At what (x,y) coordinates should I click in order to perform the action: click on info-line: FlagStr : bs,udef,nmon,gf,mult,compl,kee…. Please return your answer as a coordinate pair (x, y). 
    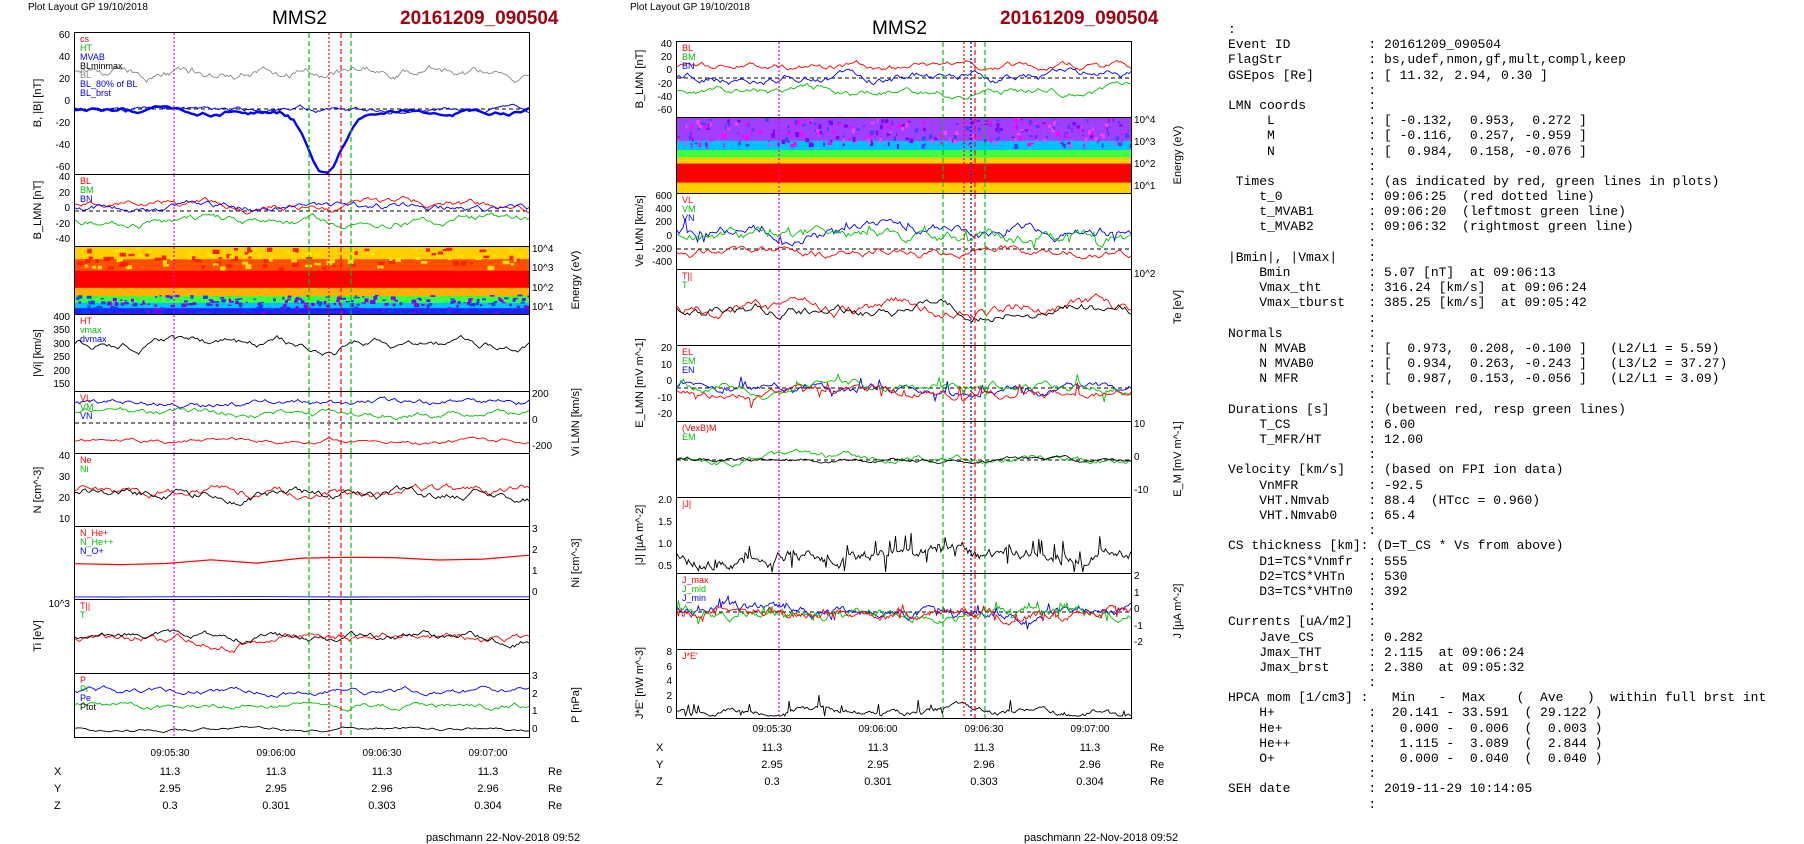
    Looking at the image, I should click on (1497, 59).